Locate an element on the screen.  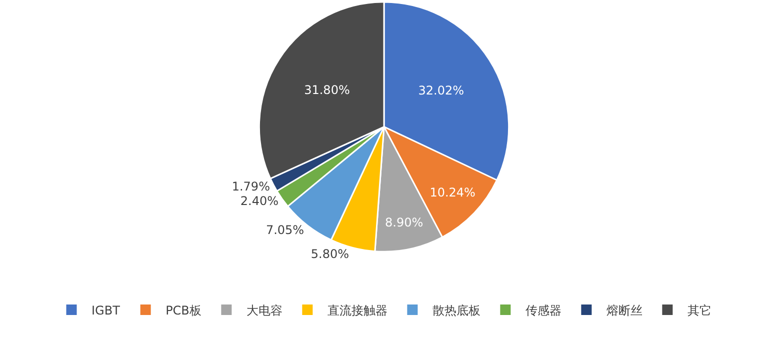
legend-label: 直流接触器 is located at coordinates (357, 310).